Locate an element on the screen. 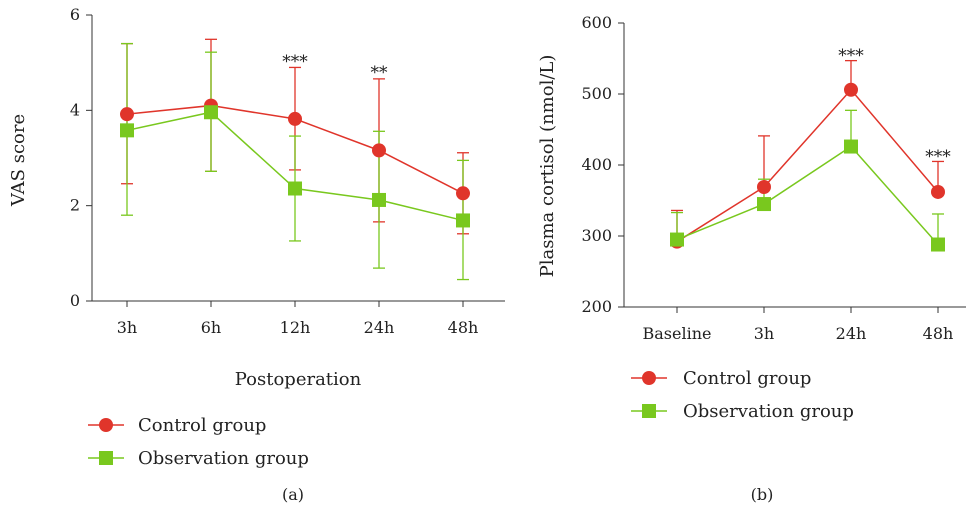  chart-a-xlabel: Postoperation is located at coordinates (298, 379).